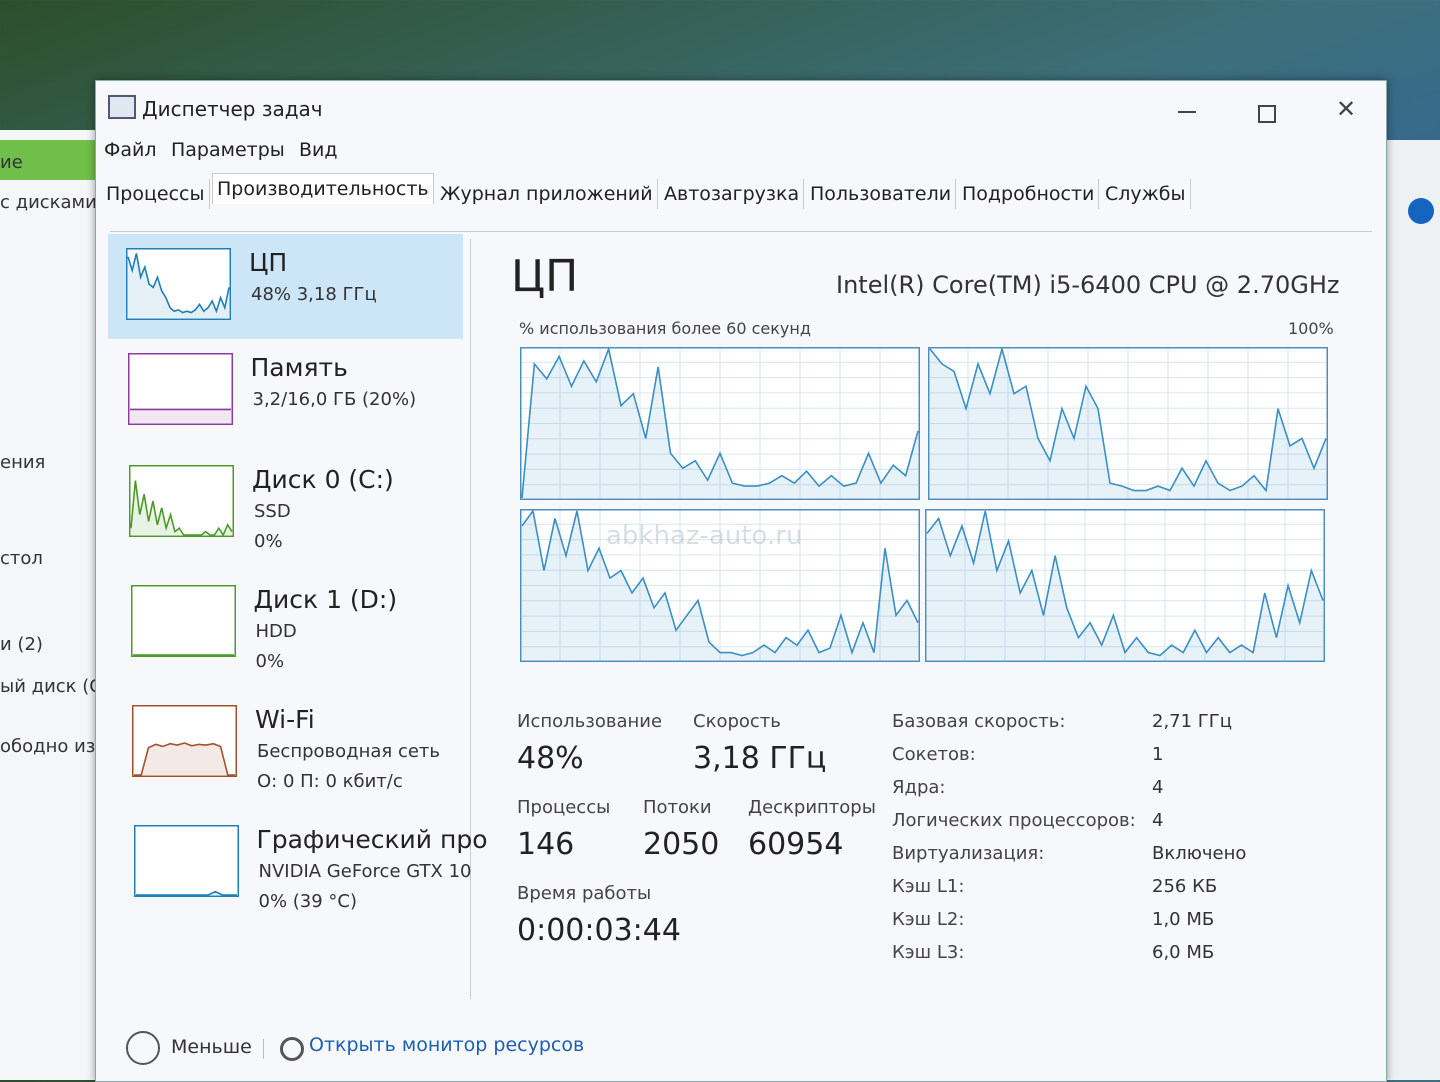 This screenshot has width=1440, height=1082. I want to click on stat-label: Использование, so click(590, 721).